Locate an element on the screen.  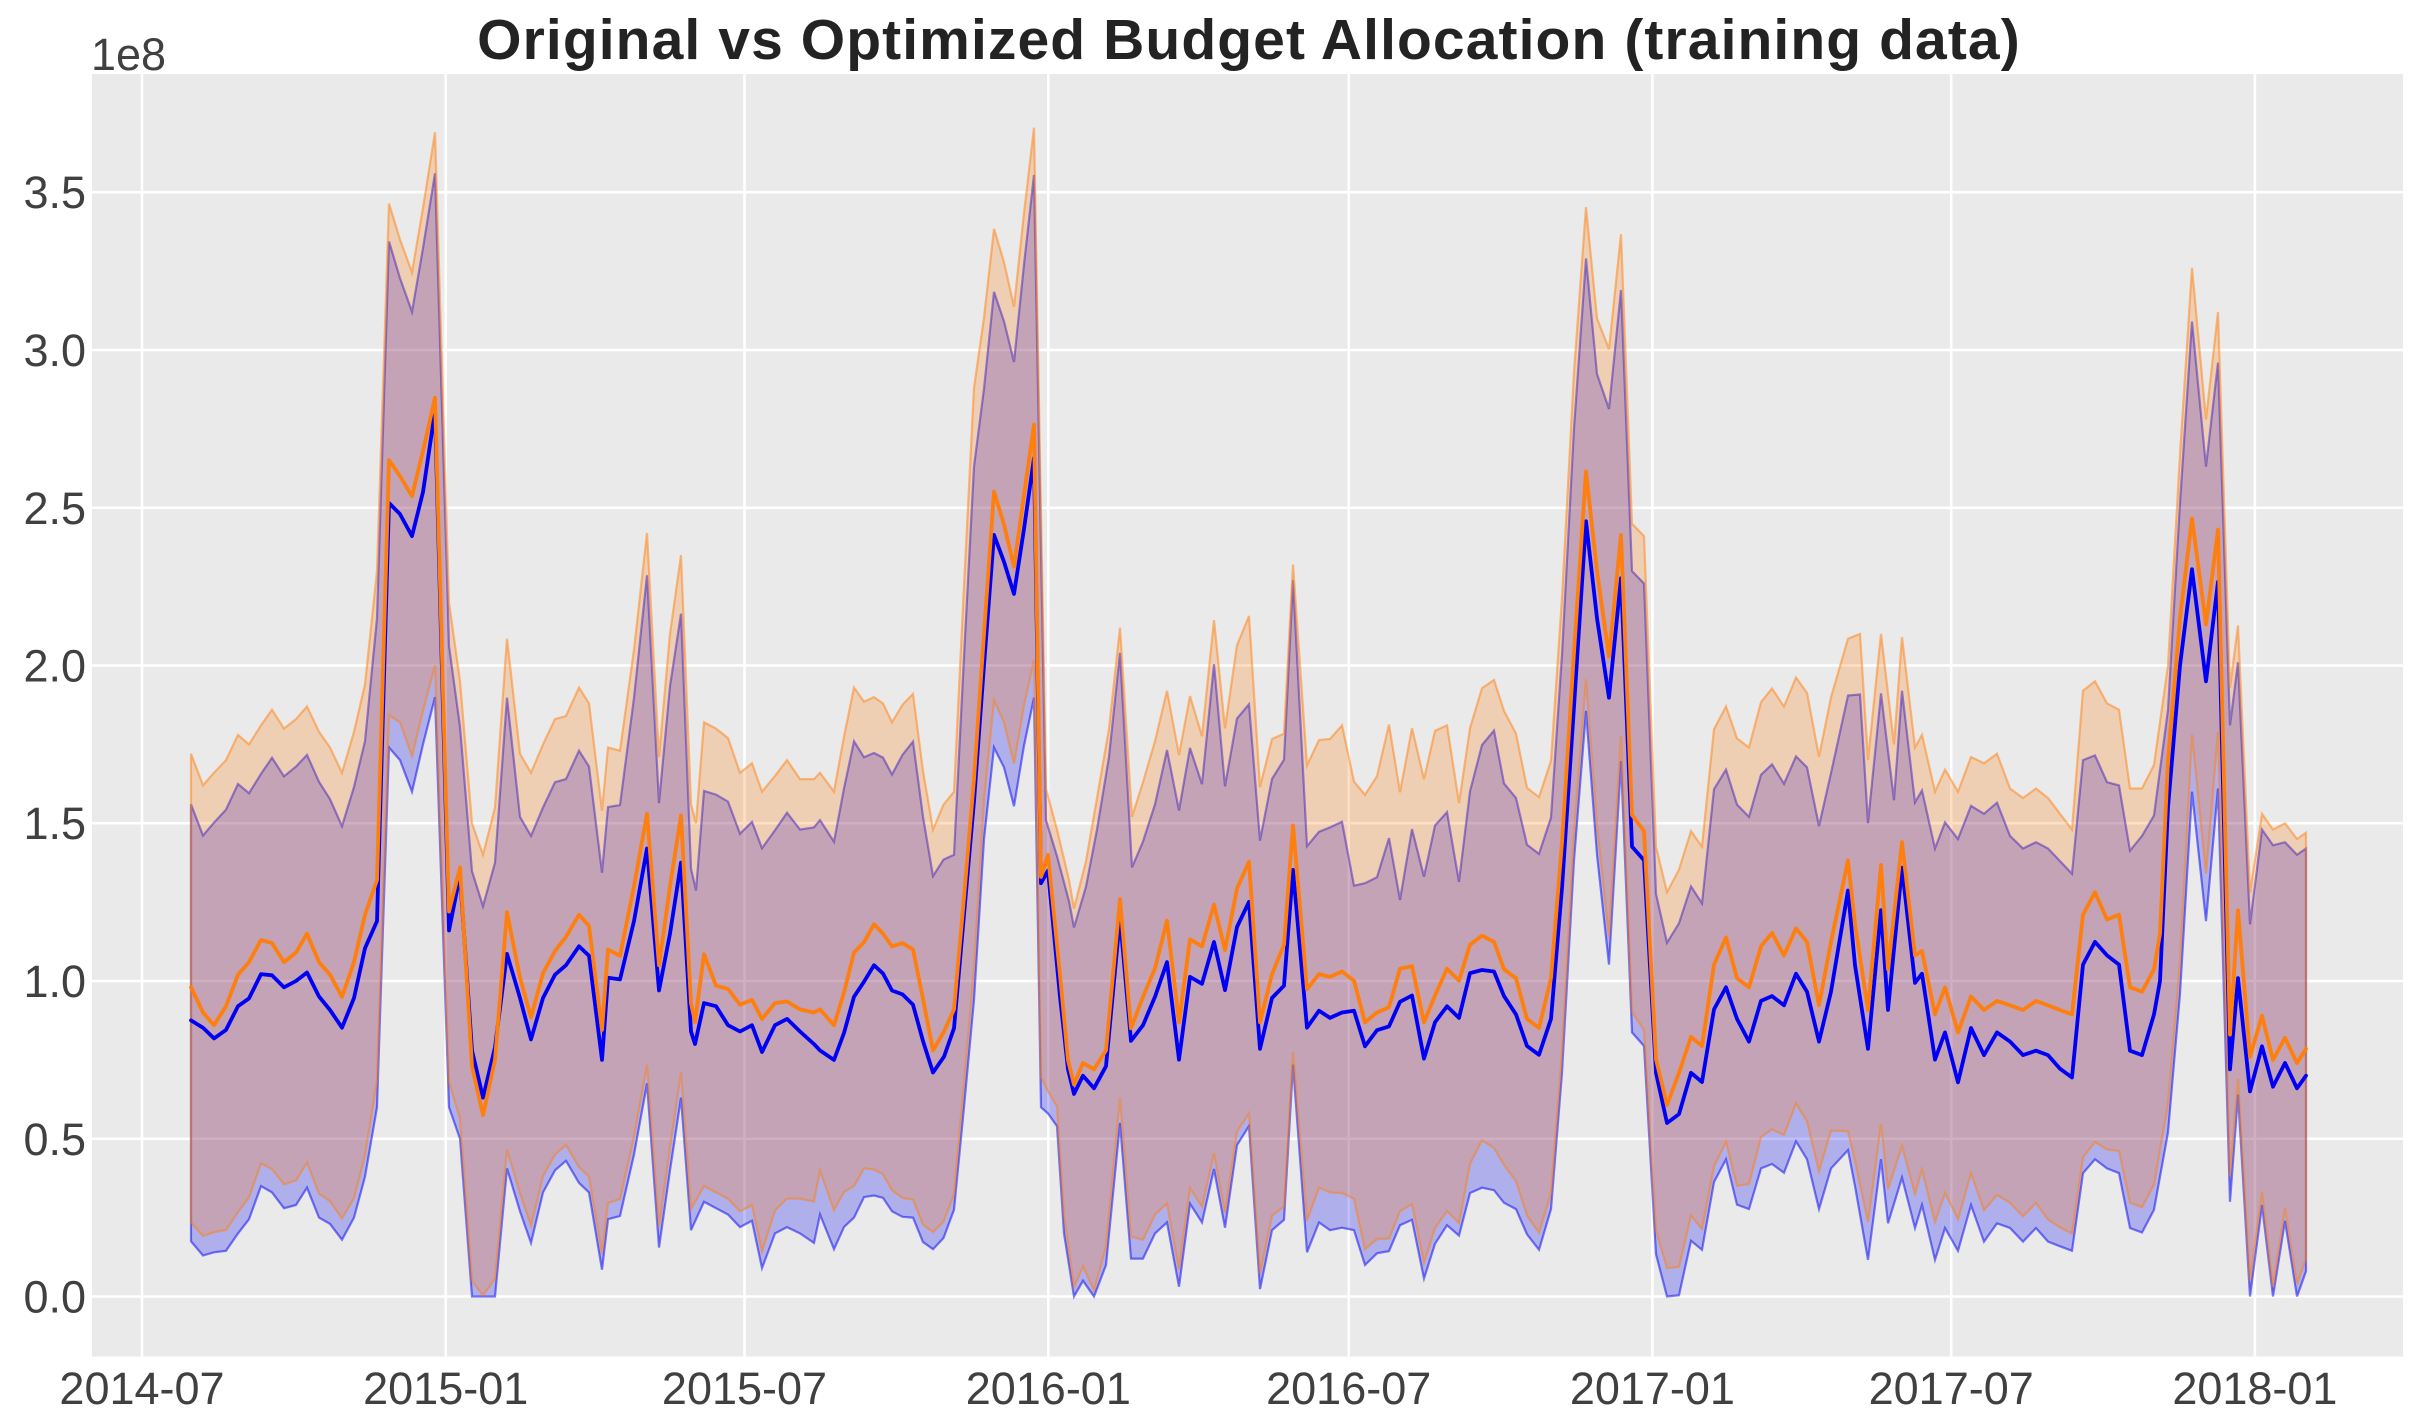
svg-text: 0.0 is located at coordinates (54, 1297).